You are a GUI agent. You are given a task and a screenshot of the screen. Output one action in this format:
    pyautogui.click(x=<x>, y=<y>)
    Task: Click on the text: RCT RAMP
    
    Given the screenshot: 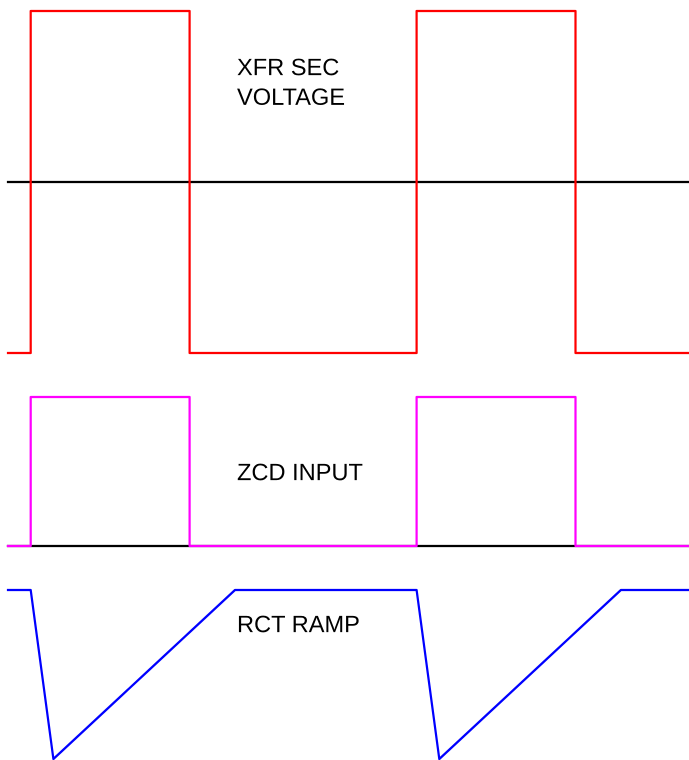 What is the action you would take?
    pyautogui.click(x=298, y=624)
    